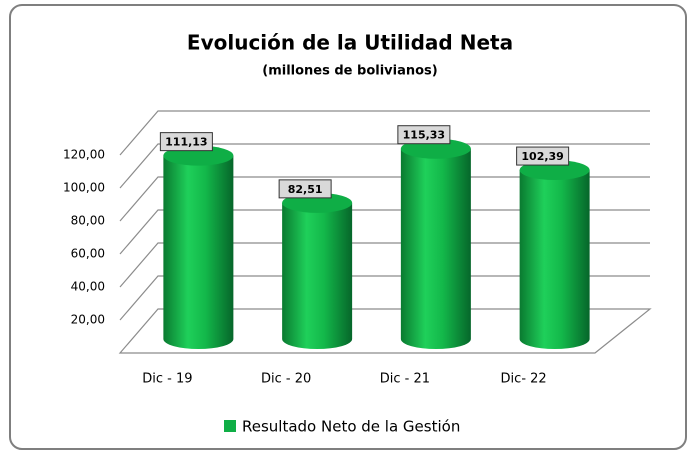 This screenshot has width=694, height=461. Describe the element at coordinates (88, 221) in the screenshot. I see `y-tick-label: 80,00` at that location.